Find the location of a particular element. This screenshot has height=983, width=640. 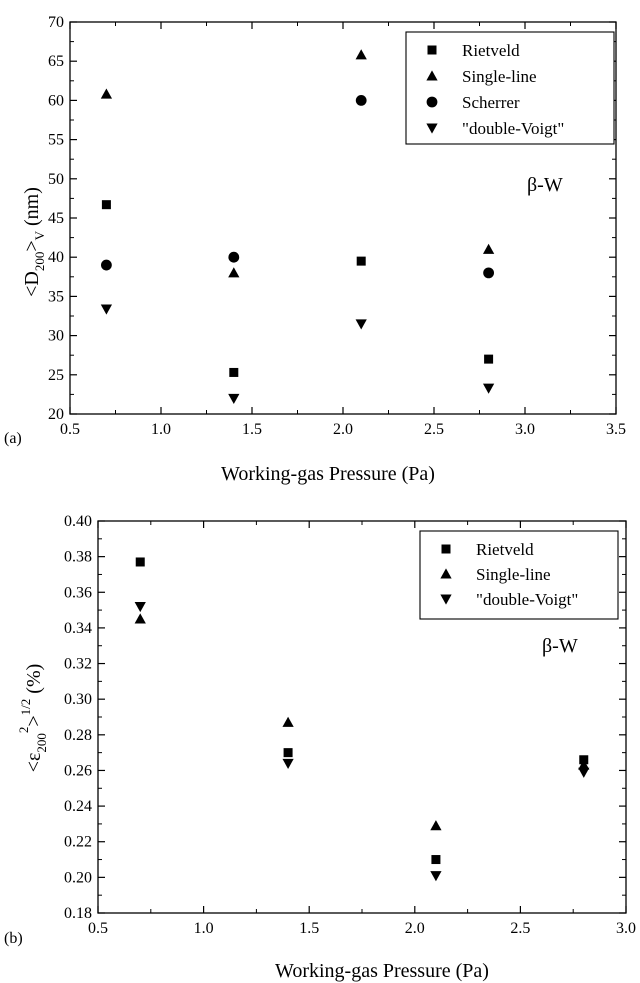

y-tick-label-b: 0.26 is located at coordinates (78, 770).